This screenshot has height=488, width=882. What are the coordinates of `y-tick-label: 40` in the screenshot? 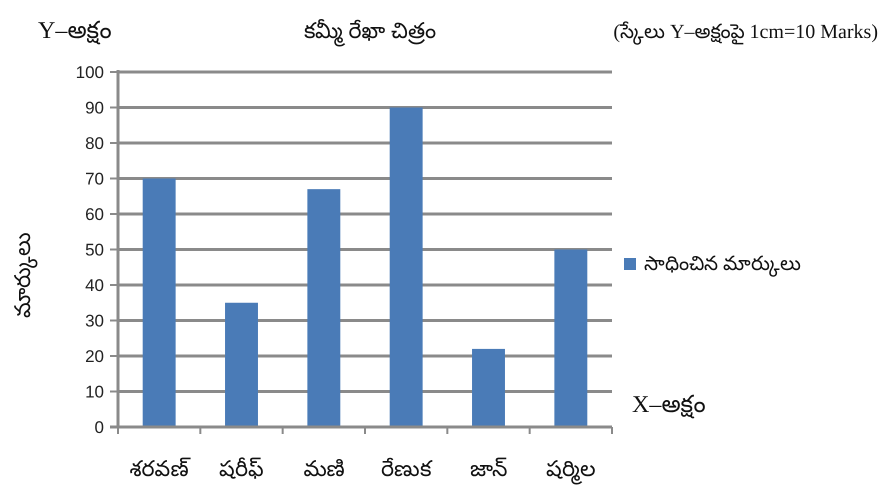 It's located at (94, 285).